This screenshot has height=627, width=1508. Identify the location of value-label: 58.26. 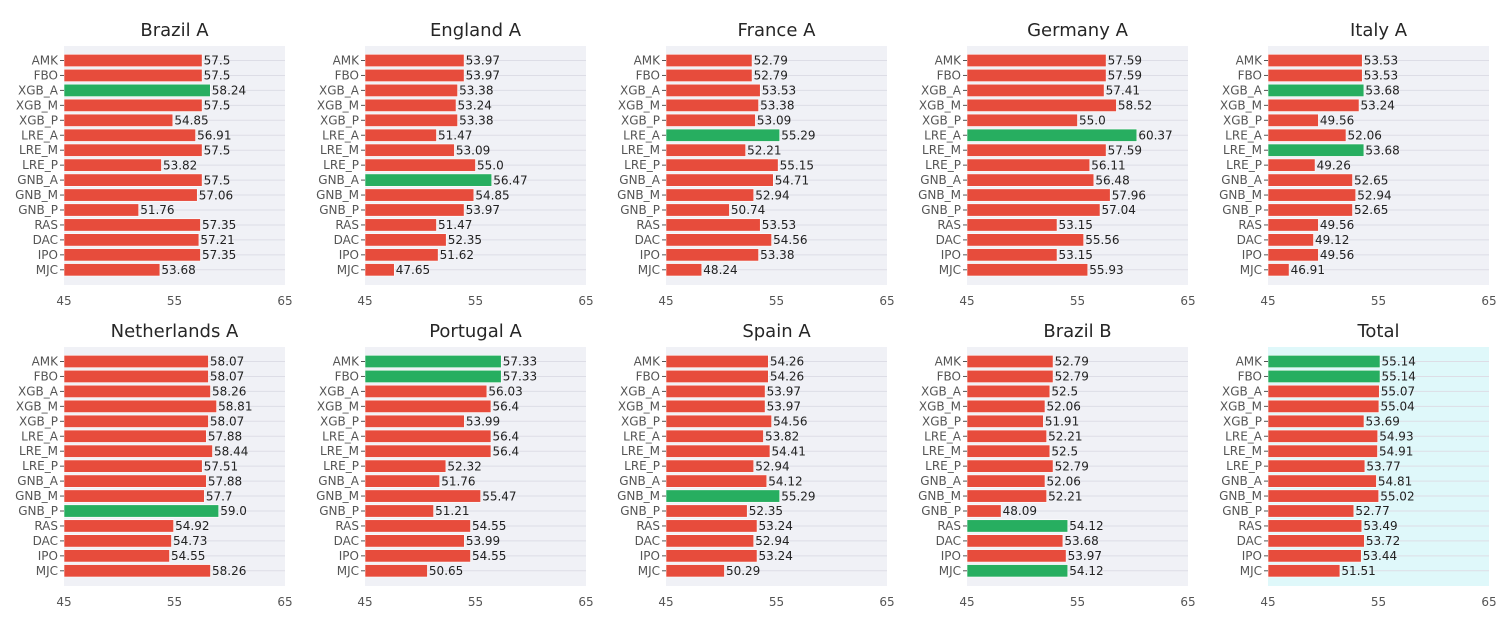
(229, 392).